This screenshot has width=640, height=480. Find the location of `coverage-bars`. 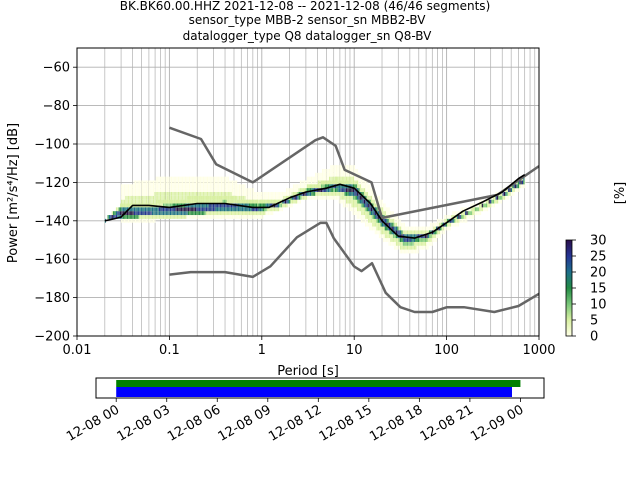

coverage-bars is located at coordinates (318, 388).